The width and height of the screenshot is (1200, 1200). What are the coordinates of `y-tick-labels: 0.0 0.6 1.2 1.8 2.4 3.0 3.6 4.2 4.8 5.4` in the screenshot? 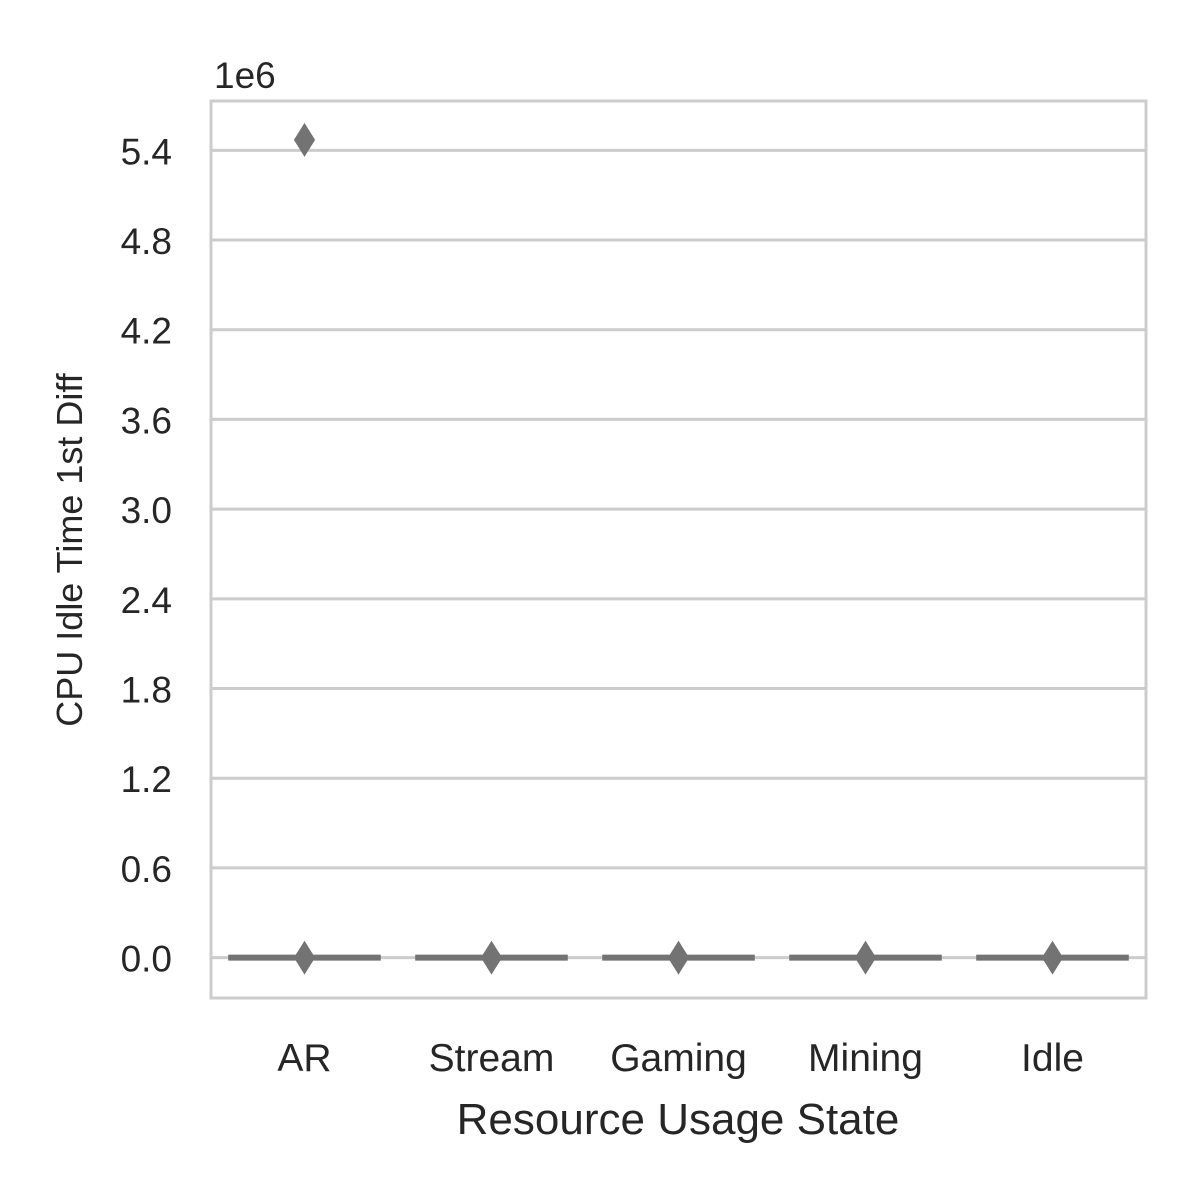 It's located at (146, 555).